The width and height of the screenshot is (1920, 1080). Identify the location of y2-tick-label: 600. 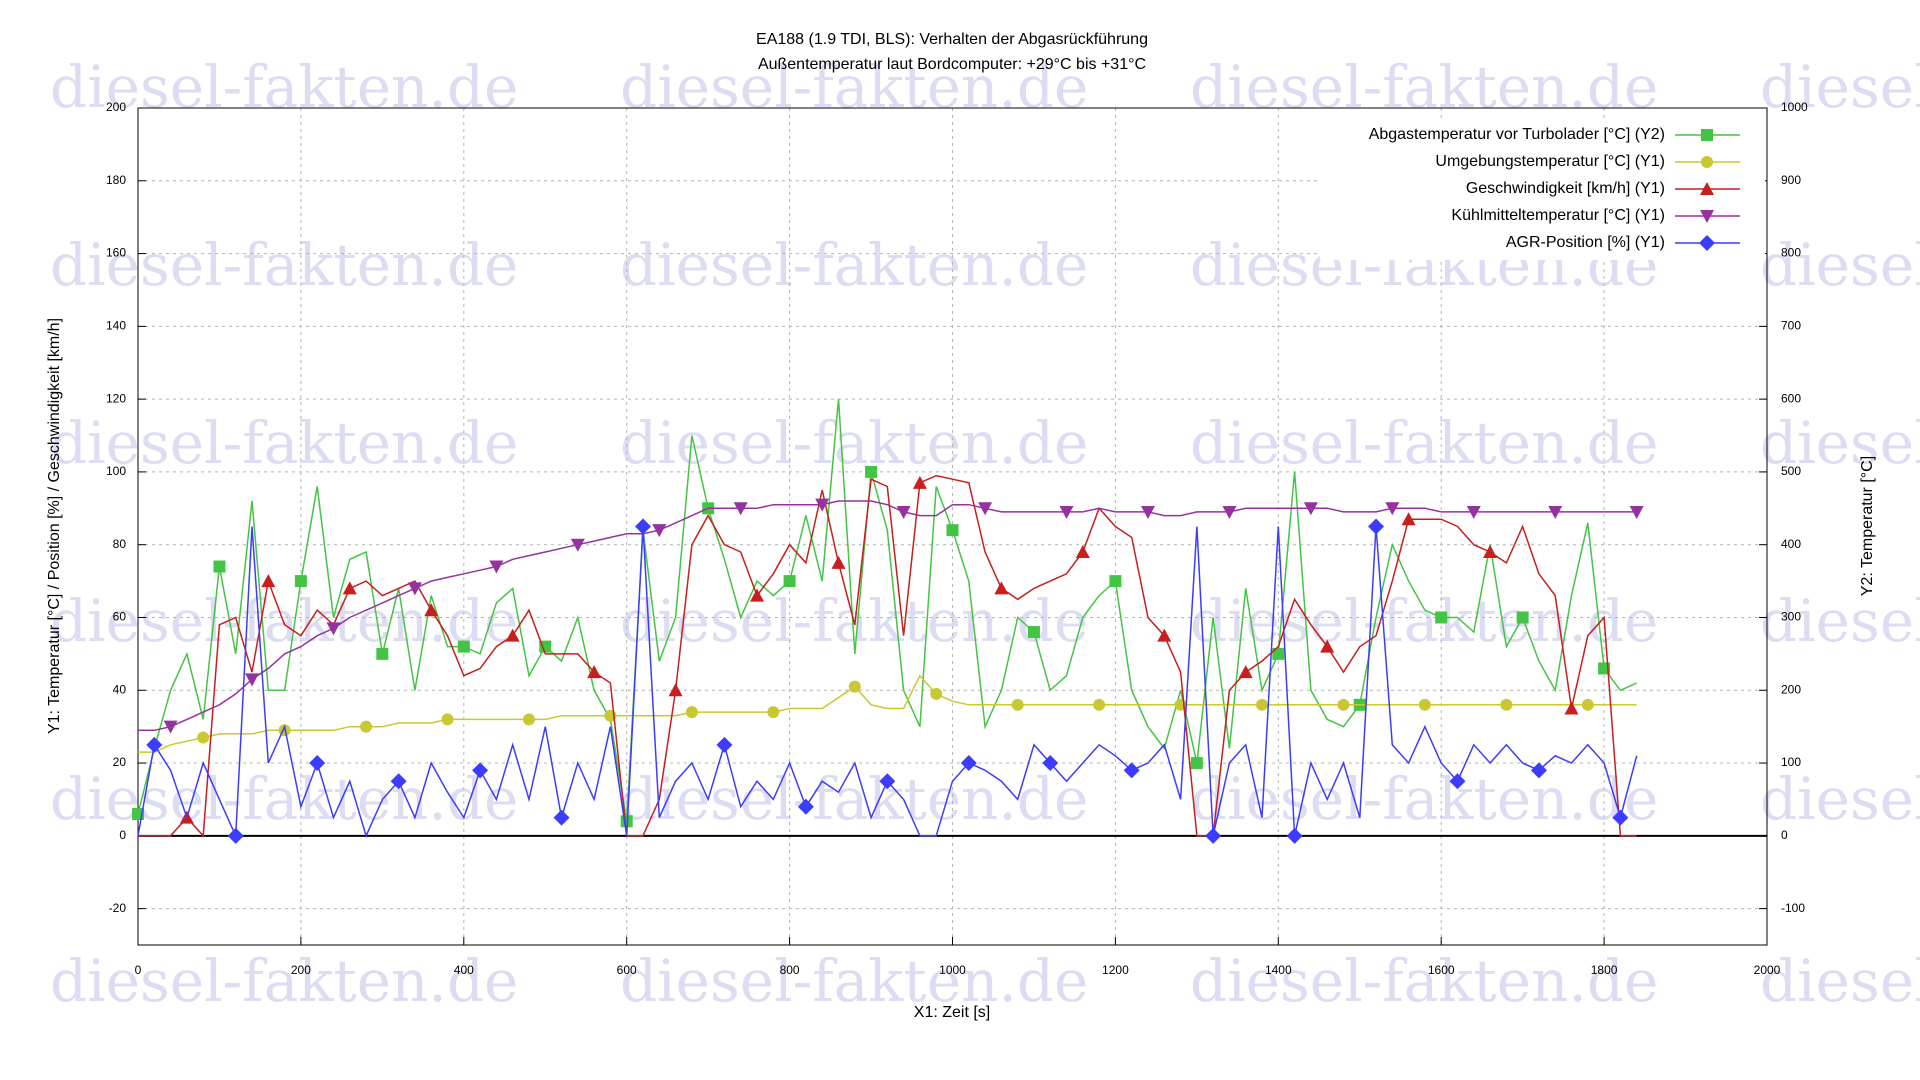
(1791, 398).